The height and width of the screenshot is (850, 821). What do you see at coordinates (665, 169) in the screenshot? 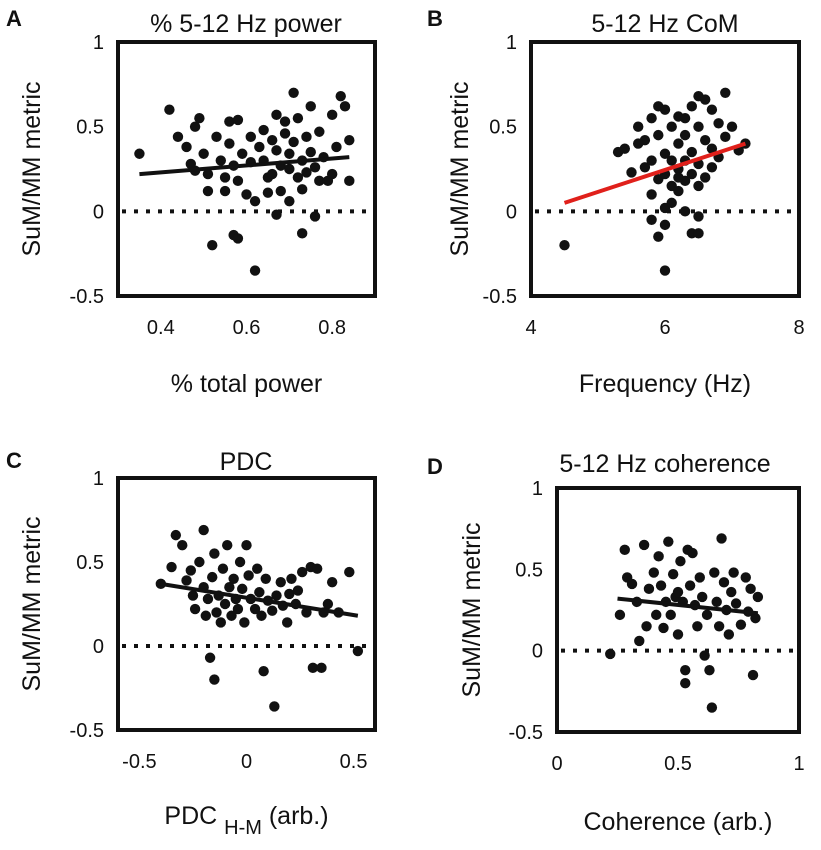
I see `plot-frame` at bounding box center [665, 169].